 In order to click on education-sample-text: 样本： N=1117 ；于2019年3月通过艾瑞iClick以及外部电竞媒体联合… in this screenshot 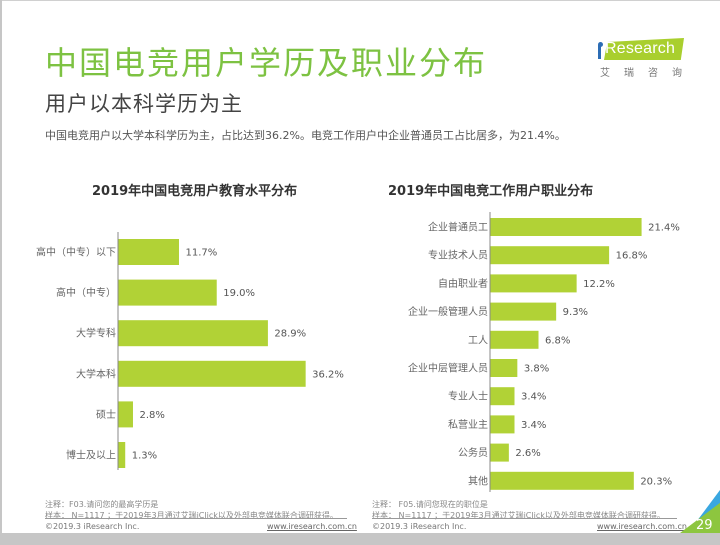, I will do `click(191, 515)`.